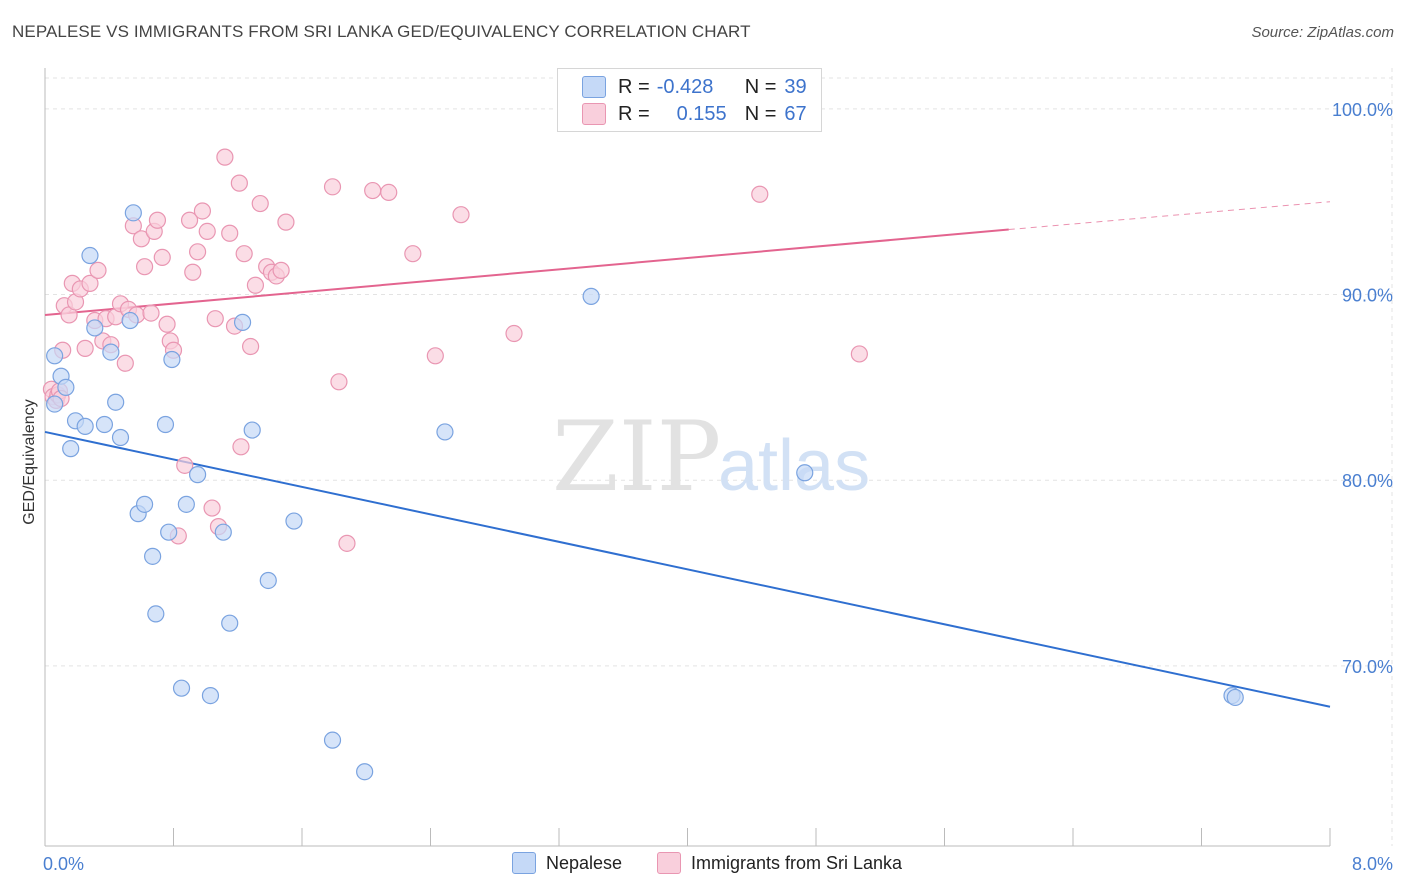 The width and height of the screenshot is (1406, 892). I want to click on watermark: ZIP atlas, so click(711, 457).